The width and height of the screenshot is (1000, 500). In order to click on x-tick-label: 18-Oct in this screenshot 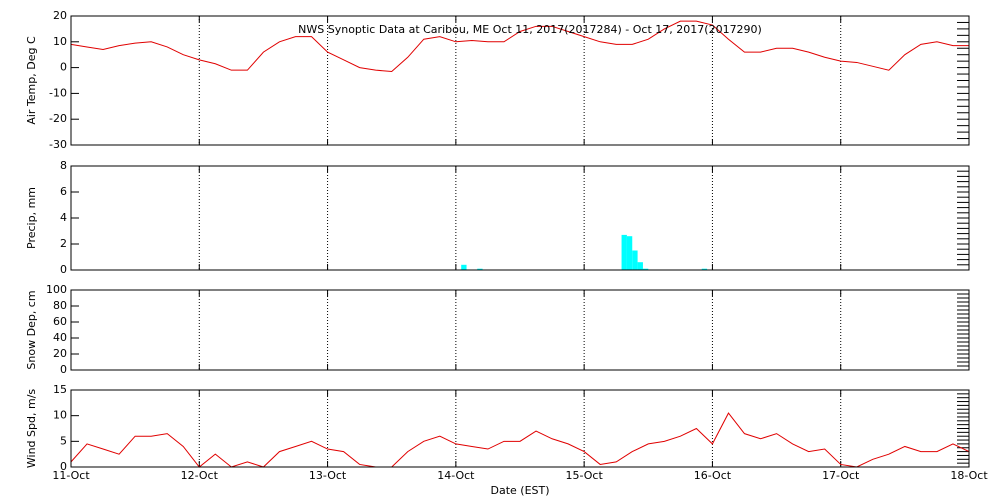, I will do `click(969, 475)`.